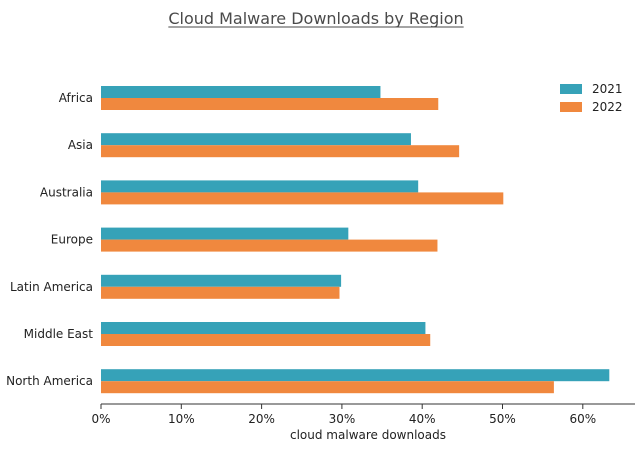  What do you see at coordinates (241, 92) in the screenshot?
I see `bar-2021-africa` at bounding box center [241, 92].